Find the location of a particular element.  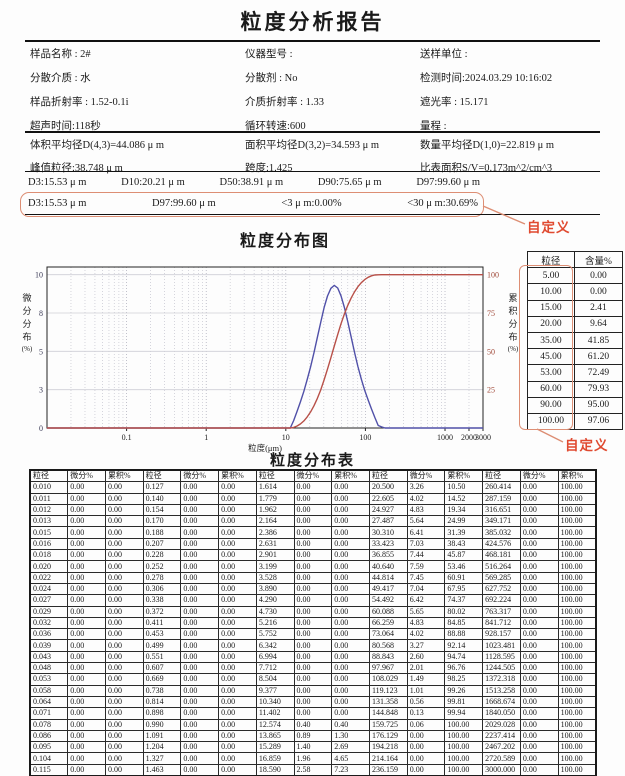

dist-table-cell: 14.52 is located at coordinates (464, 498).